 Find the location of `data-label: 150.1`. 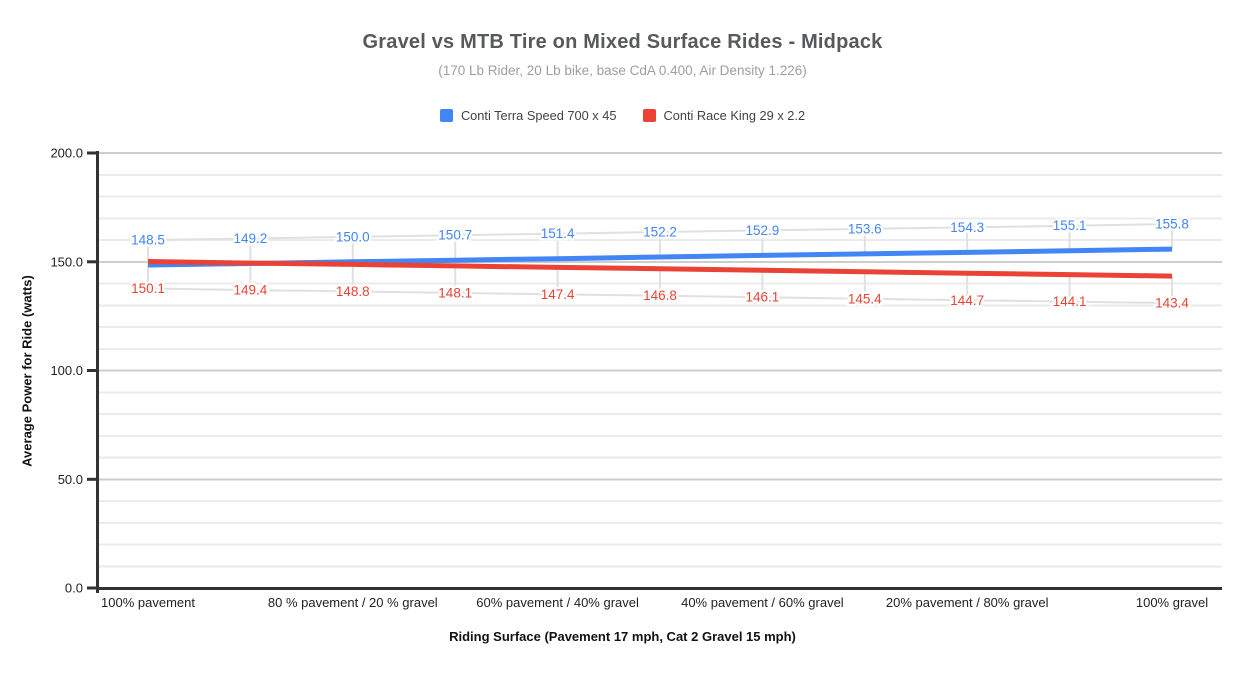

data-label: 150.1 is located at coordinates (148, 288).